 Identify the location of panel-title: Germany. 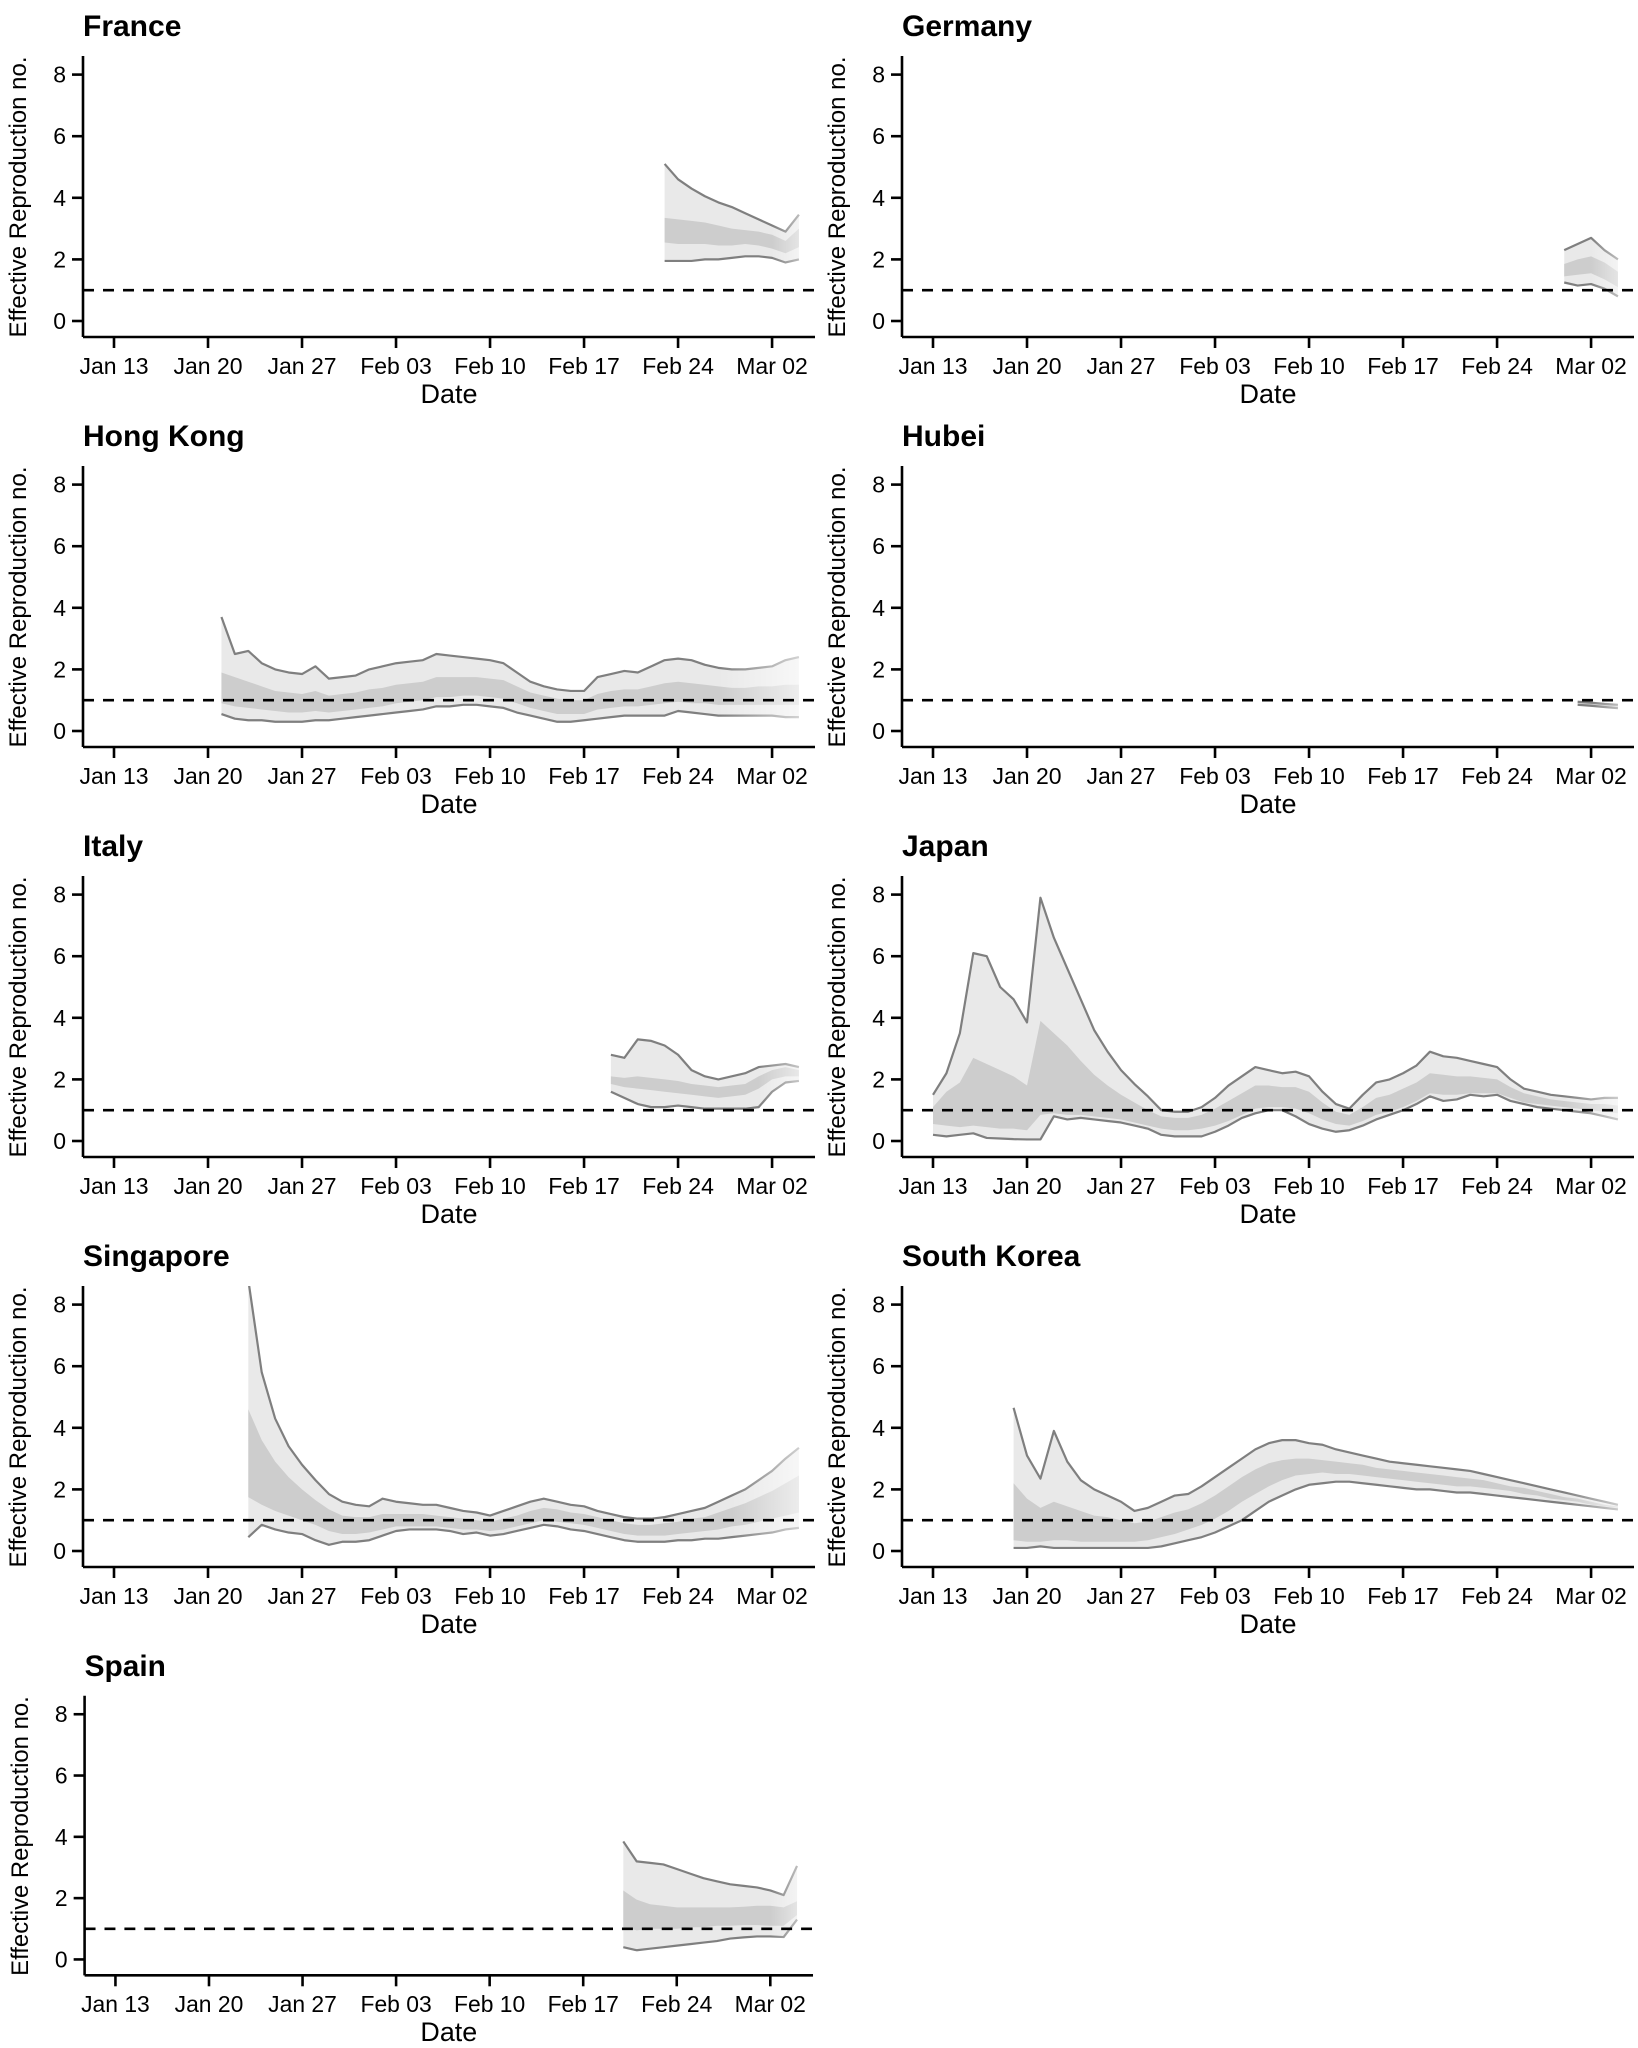
(967, 26).